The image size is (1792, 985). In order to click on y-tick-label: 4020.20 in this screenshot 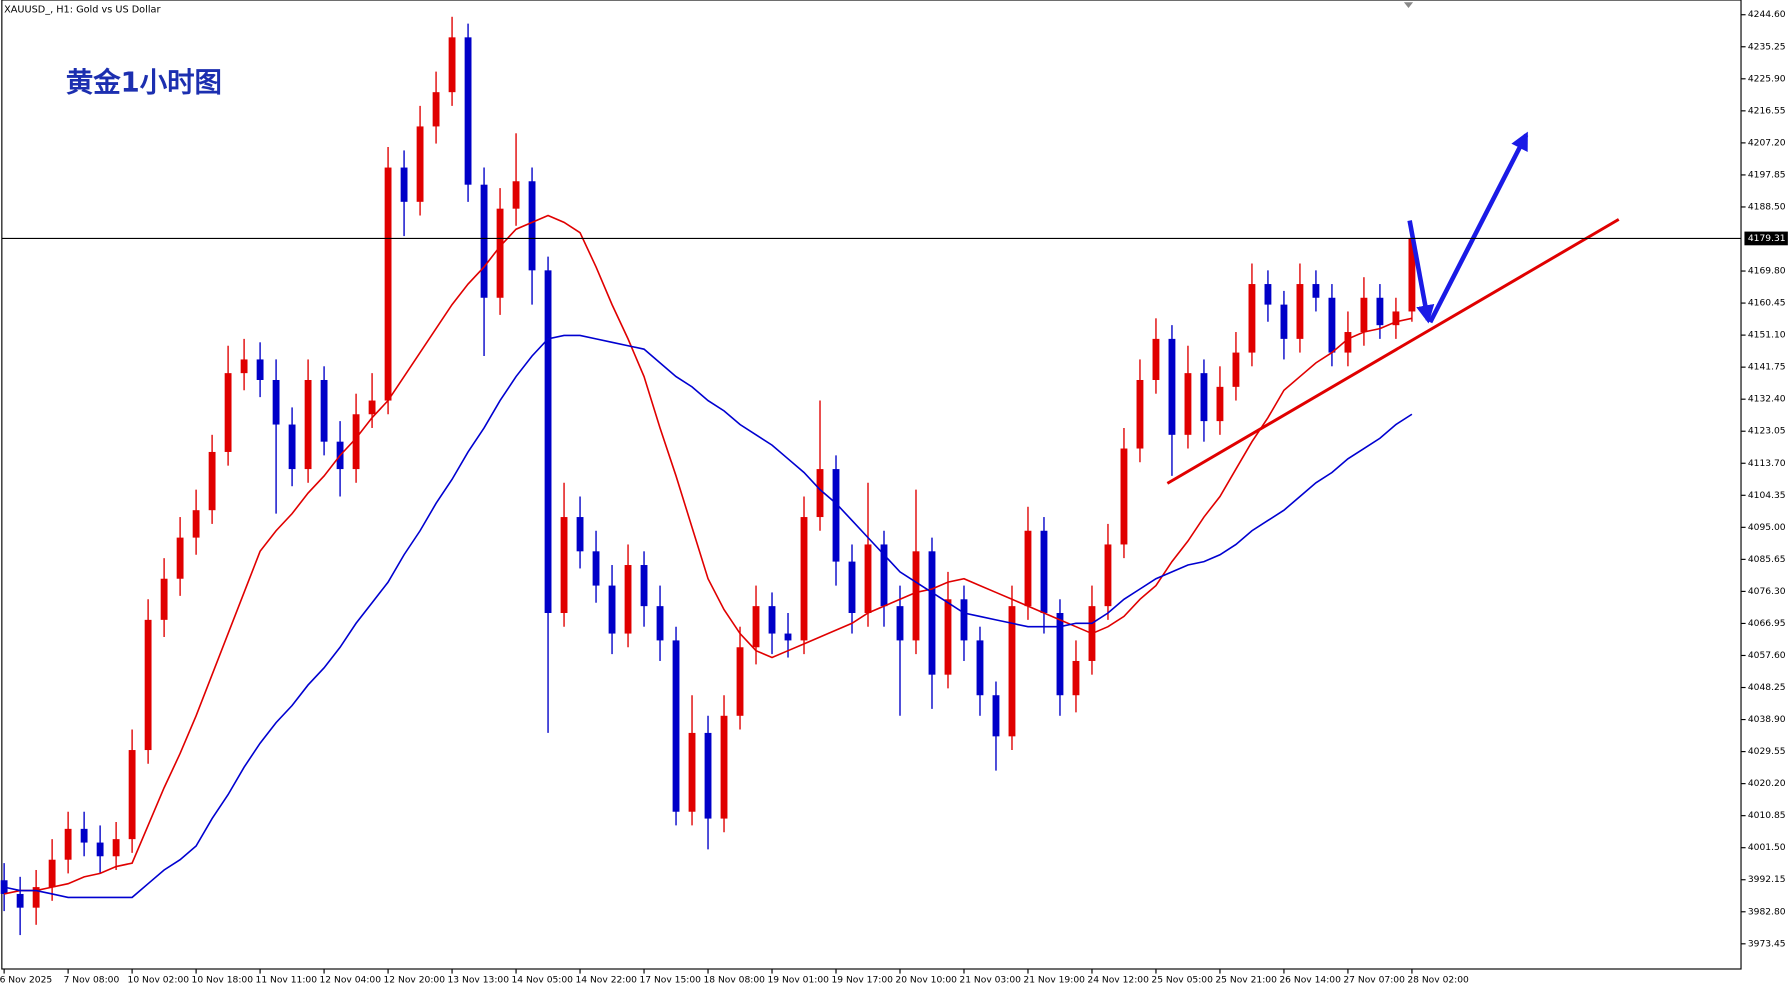, I will do `click(1767, 784)`.